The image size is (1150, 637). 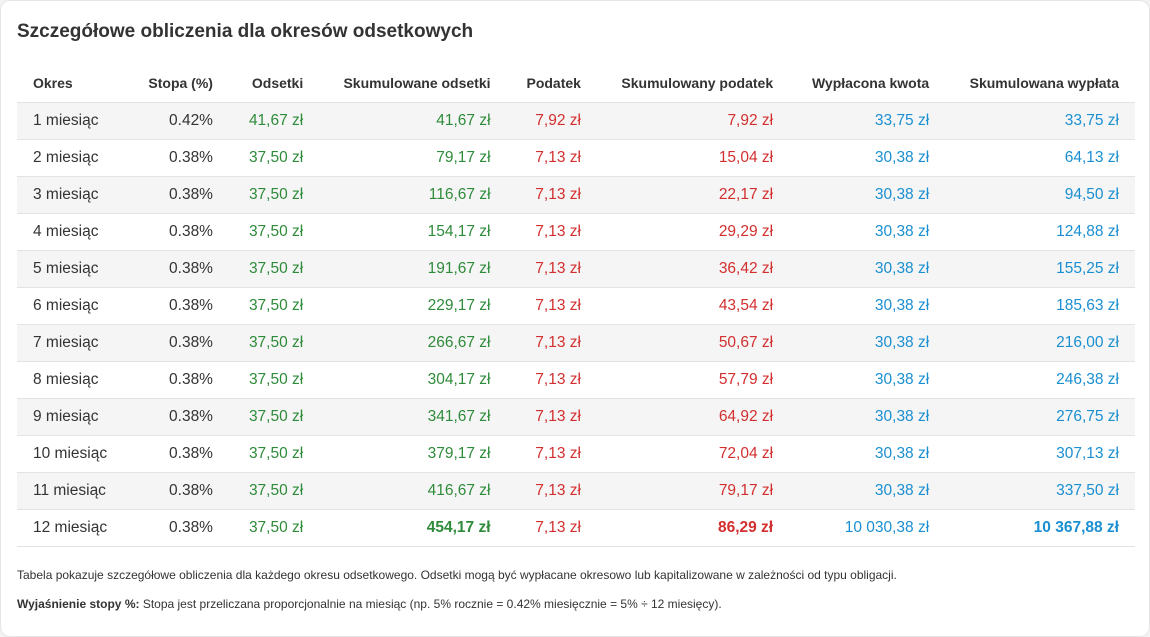 I want to click on col-header-cumulative-payout: Skumulowana wypłata, so click(x=1040, y=84).